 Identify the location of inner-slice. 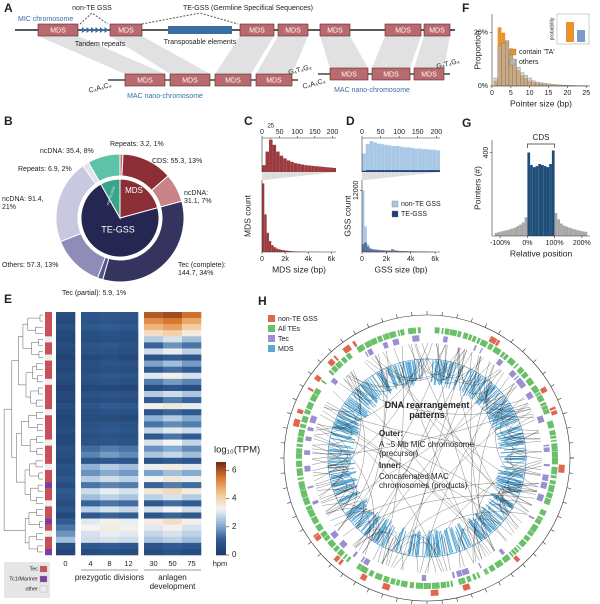
(110, 199).